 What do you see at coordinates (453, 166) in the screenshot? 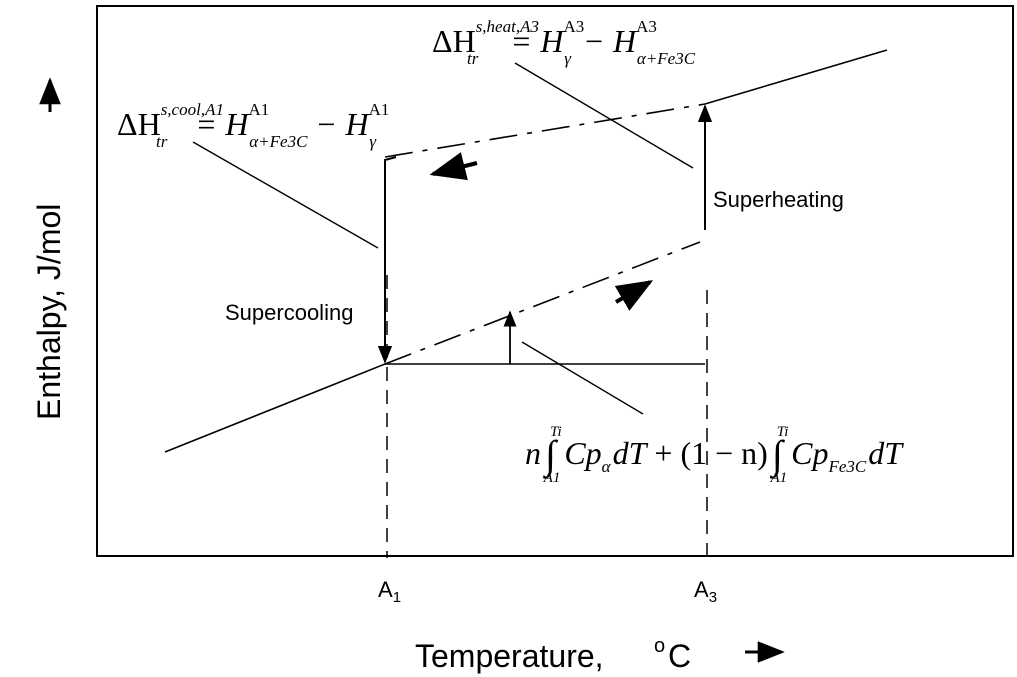
I see `cooling-direction-arrow` at bounding box center [453, 166].